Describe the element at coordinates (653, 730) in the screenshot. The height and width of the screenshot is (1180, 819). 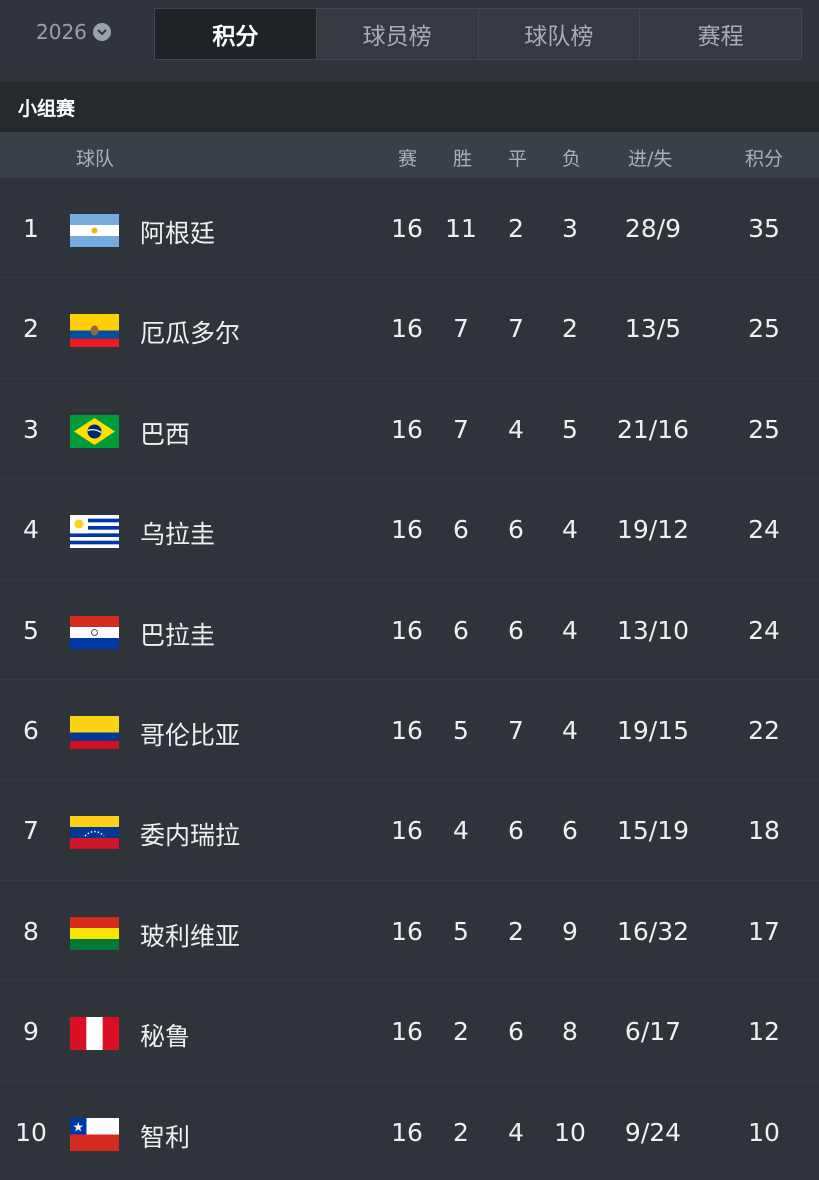
I see `goals: 19/15` at that location.